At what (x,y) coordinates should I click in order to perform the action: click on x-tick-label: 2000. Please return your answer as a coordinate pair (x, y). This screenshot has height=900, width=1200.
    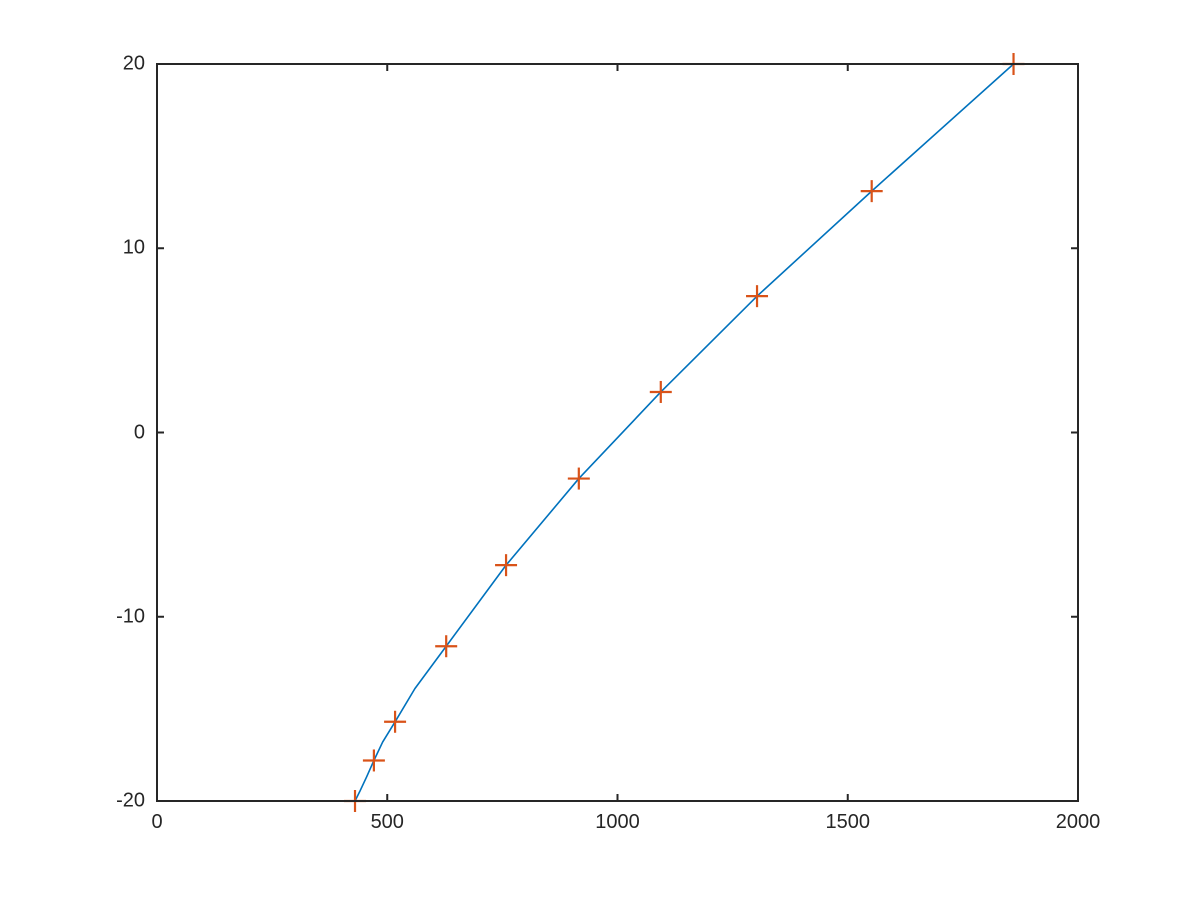
    Looking at the image, I should click on (1078, 822).